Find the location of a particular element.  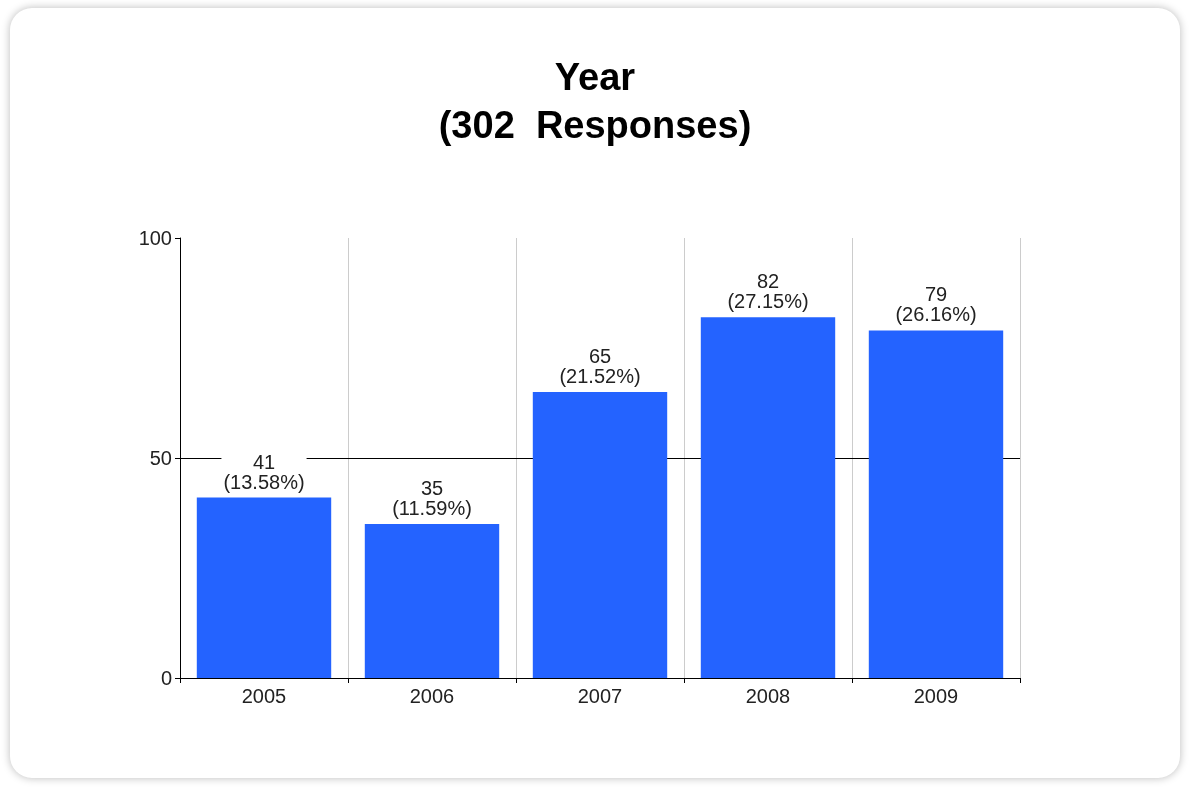

data-label: 65 (21.52%) is located at coordinates (600, 366).